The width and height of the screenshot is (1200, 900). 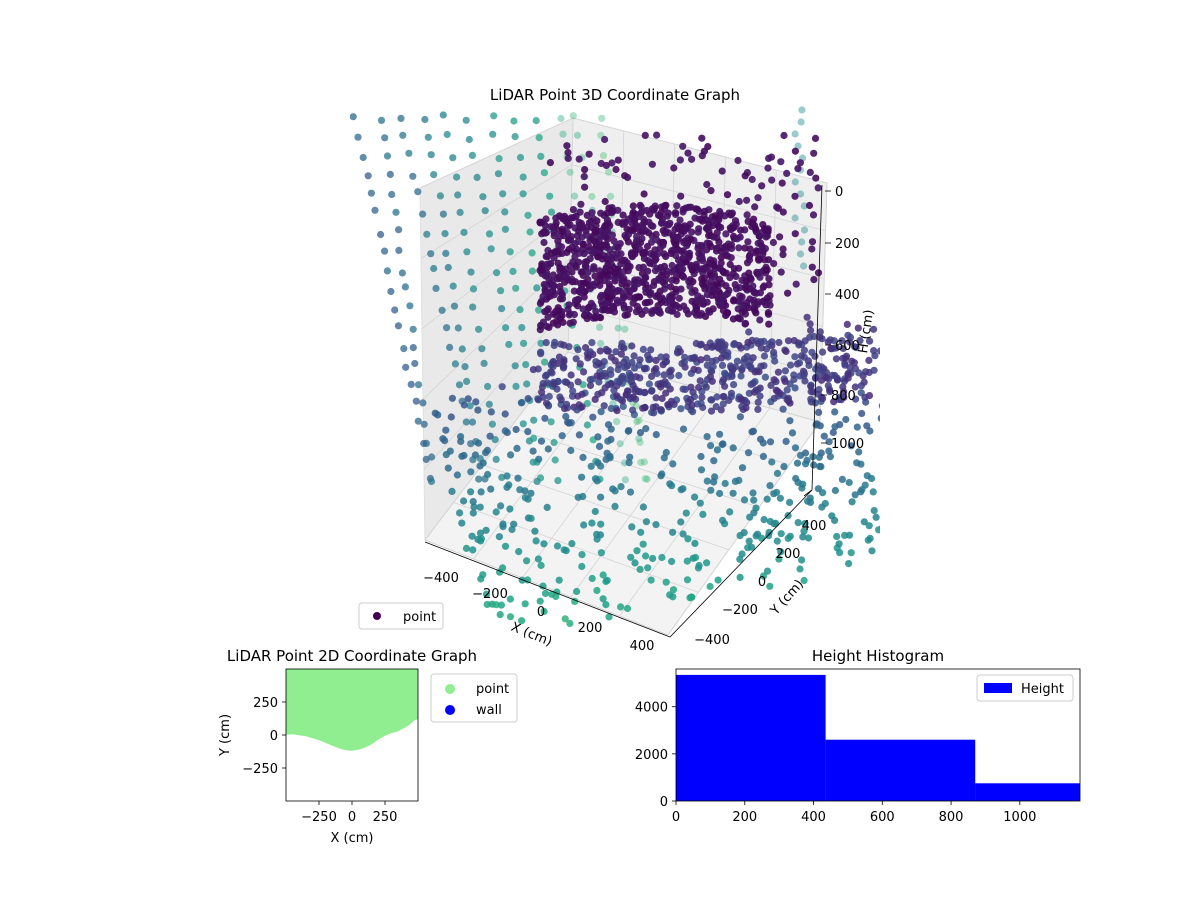 I want to click on chart-3d-ztick: 800, so click(x=843, y=396).